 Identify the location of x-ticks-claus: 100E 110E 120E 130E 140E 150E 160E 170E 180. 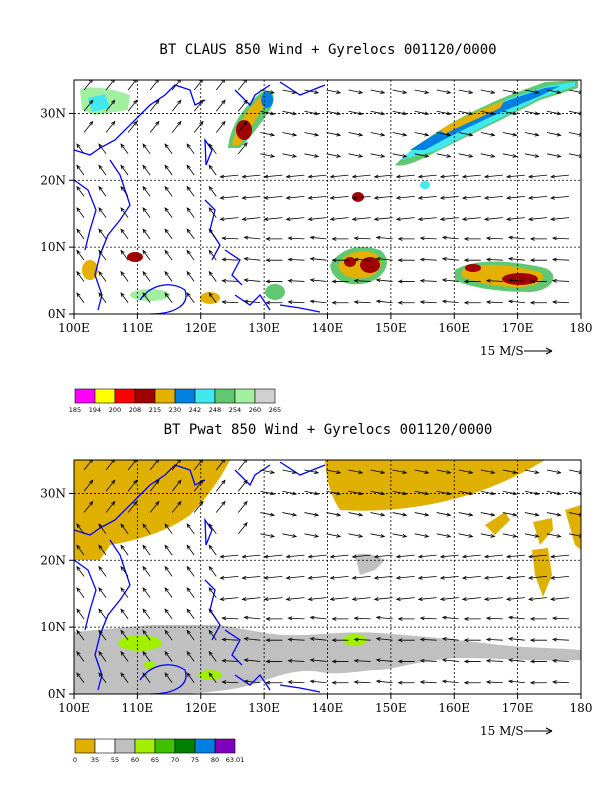
(325, 324).